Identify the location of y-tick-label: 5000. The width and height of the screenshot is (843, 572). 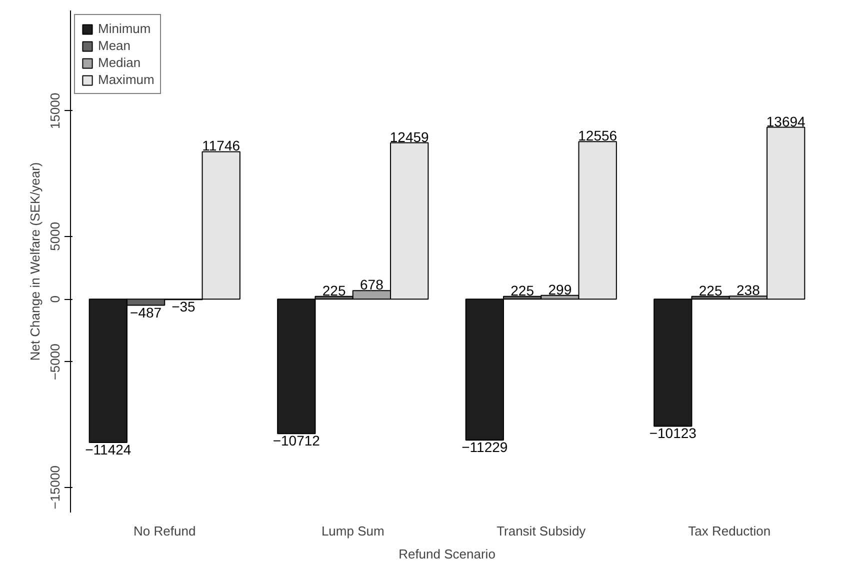
(55, 236).